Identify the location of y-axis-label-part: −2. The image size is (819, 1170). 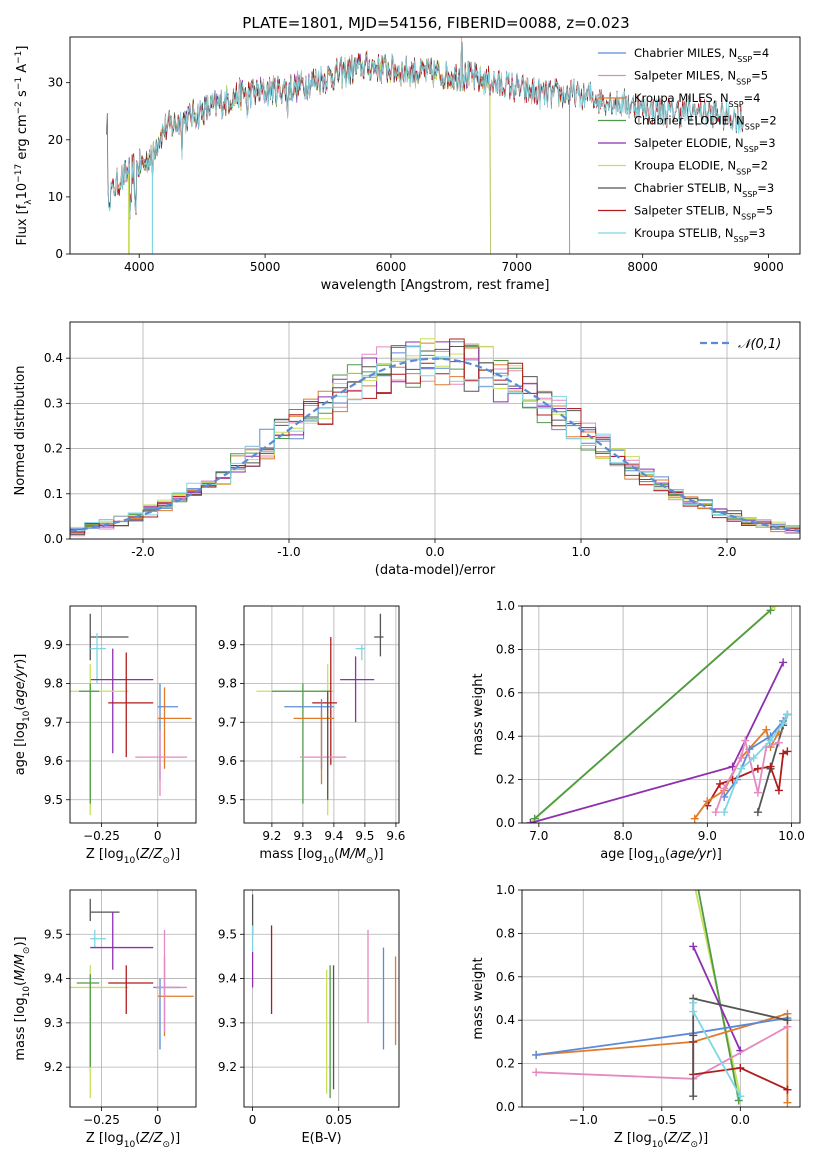
(19, 107).